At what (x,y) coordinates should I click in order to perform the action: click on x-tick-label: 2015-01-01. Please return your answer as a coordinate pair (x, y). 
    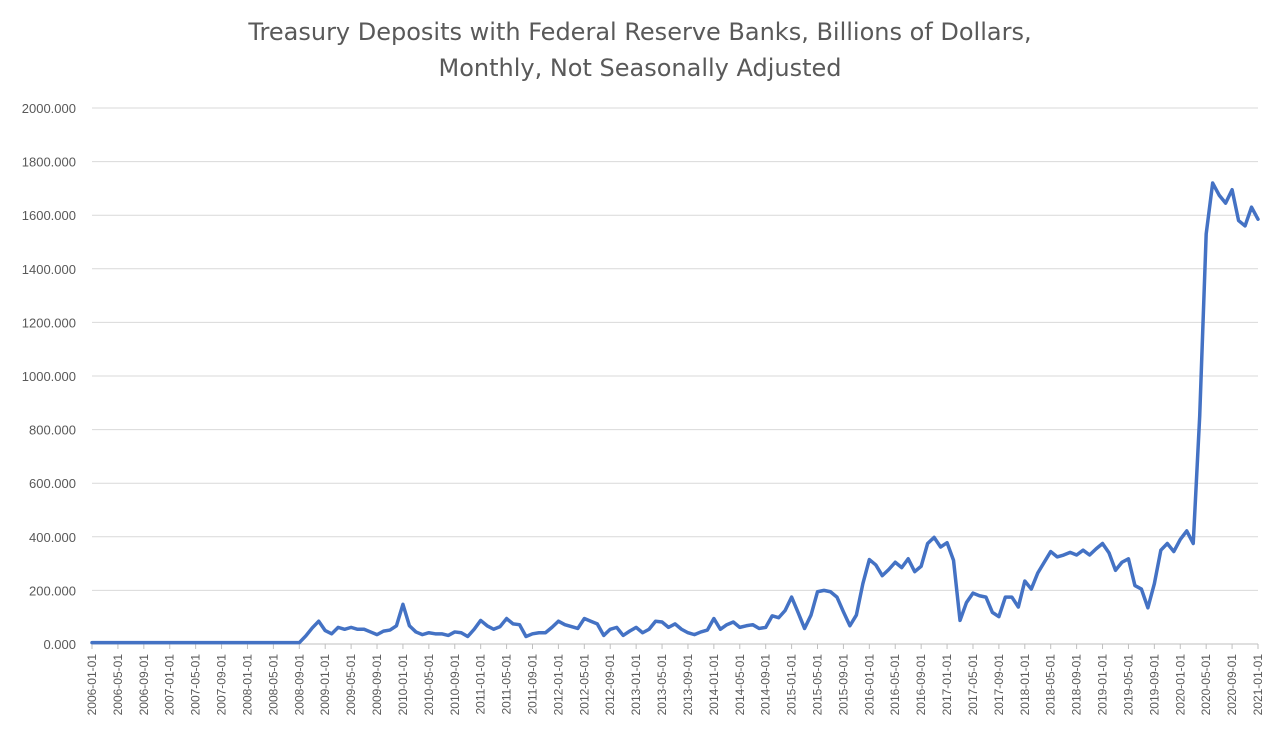
    Looking at the image, I should click on (792, 685).